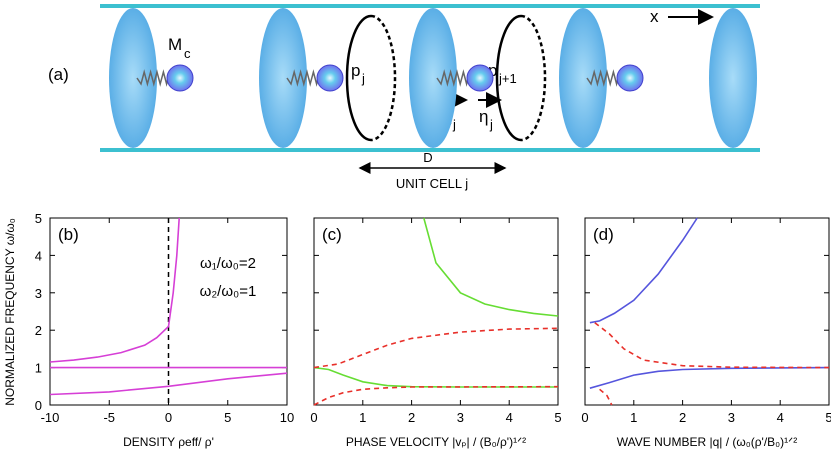 Image resolution: width=831 pixels, height=456 pixels. What do you see at coordinates (50, 417) in the screenshot?
I see `x-tick-label: -10` at bounding box center [50, 417].